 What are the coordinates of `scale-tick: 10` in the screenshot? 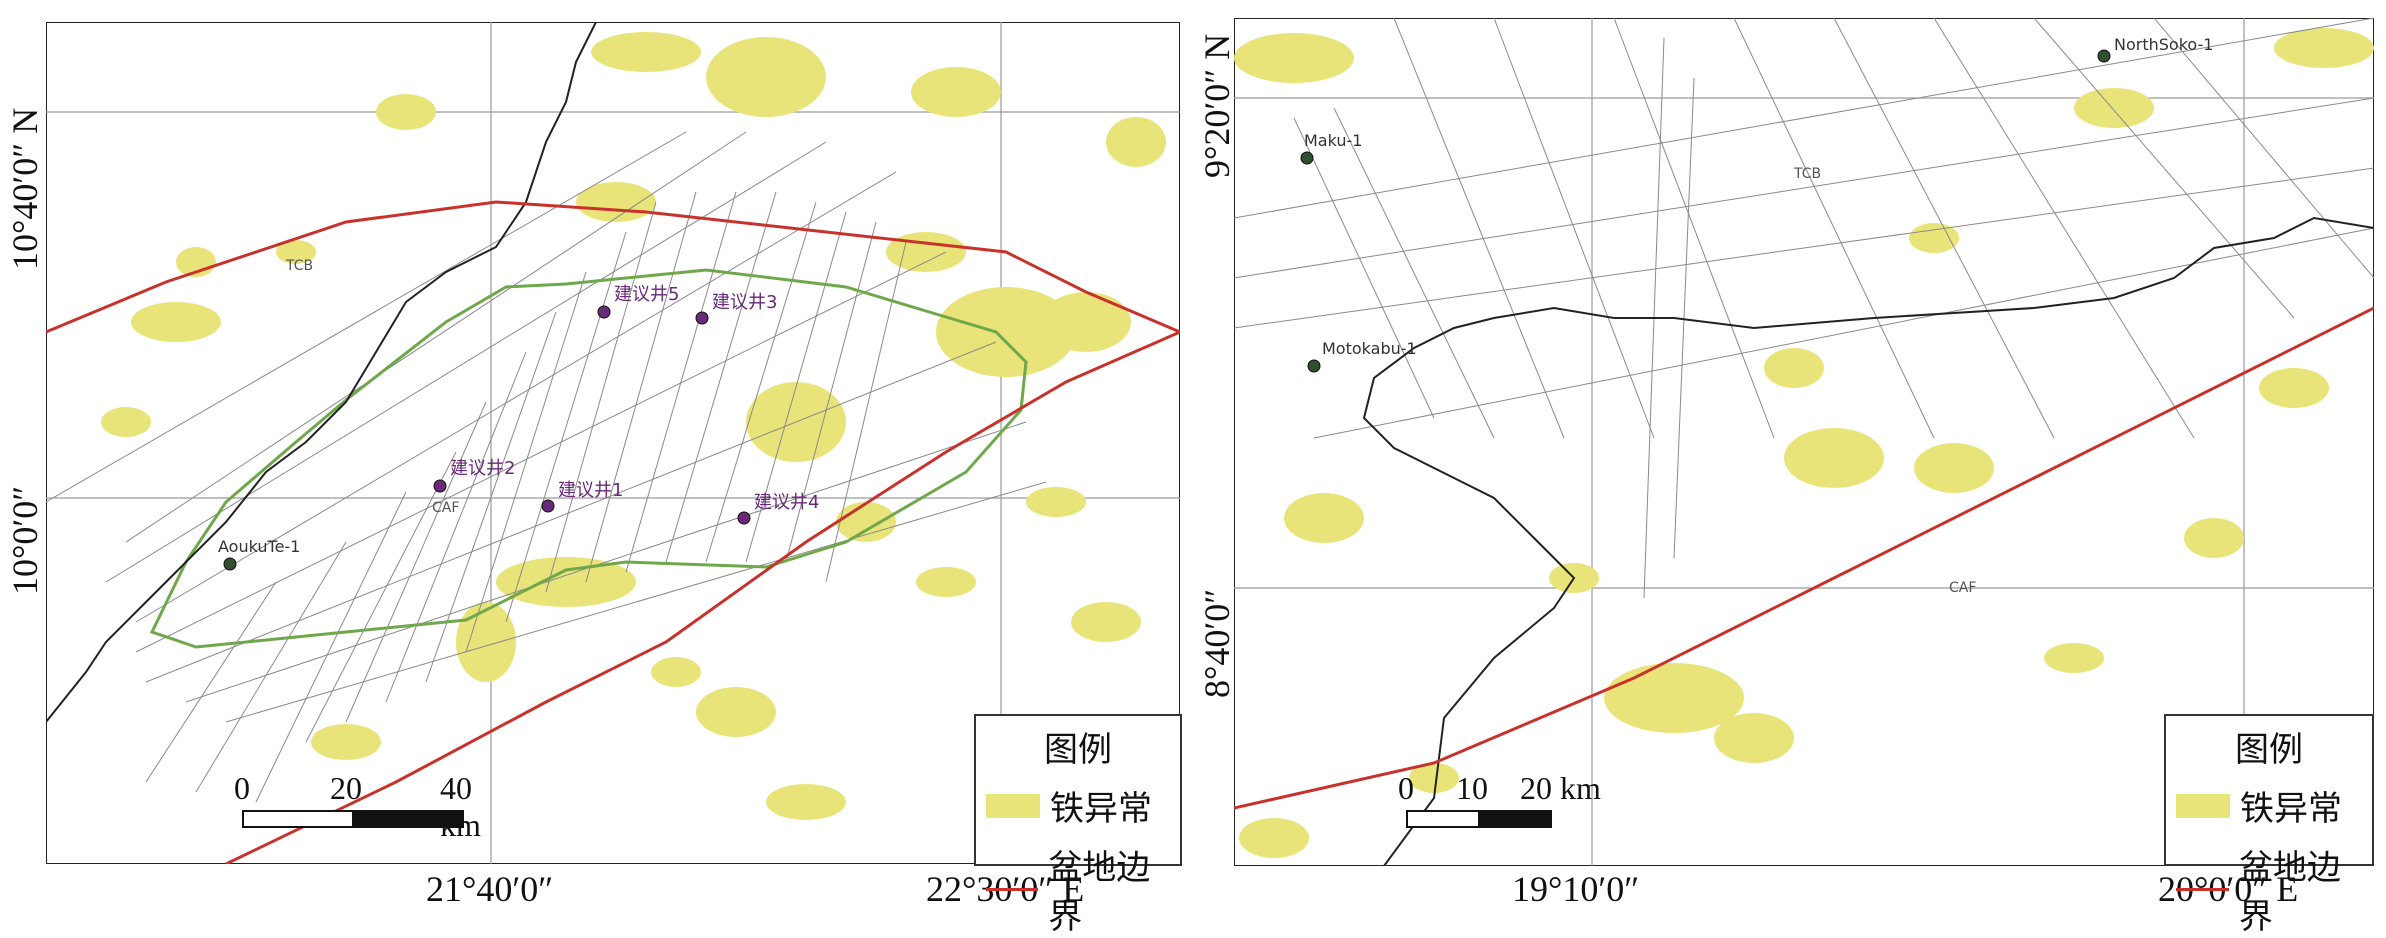 It's located at (1472, 788).